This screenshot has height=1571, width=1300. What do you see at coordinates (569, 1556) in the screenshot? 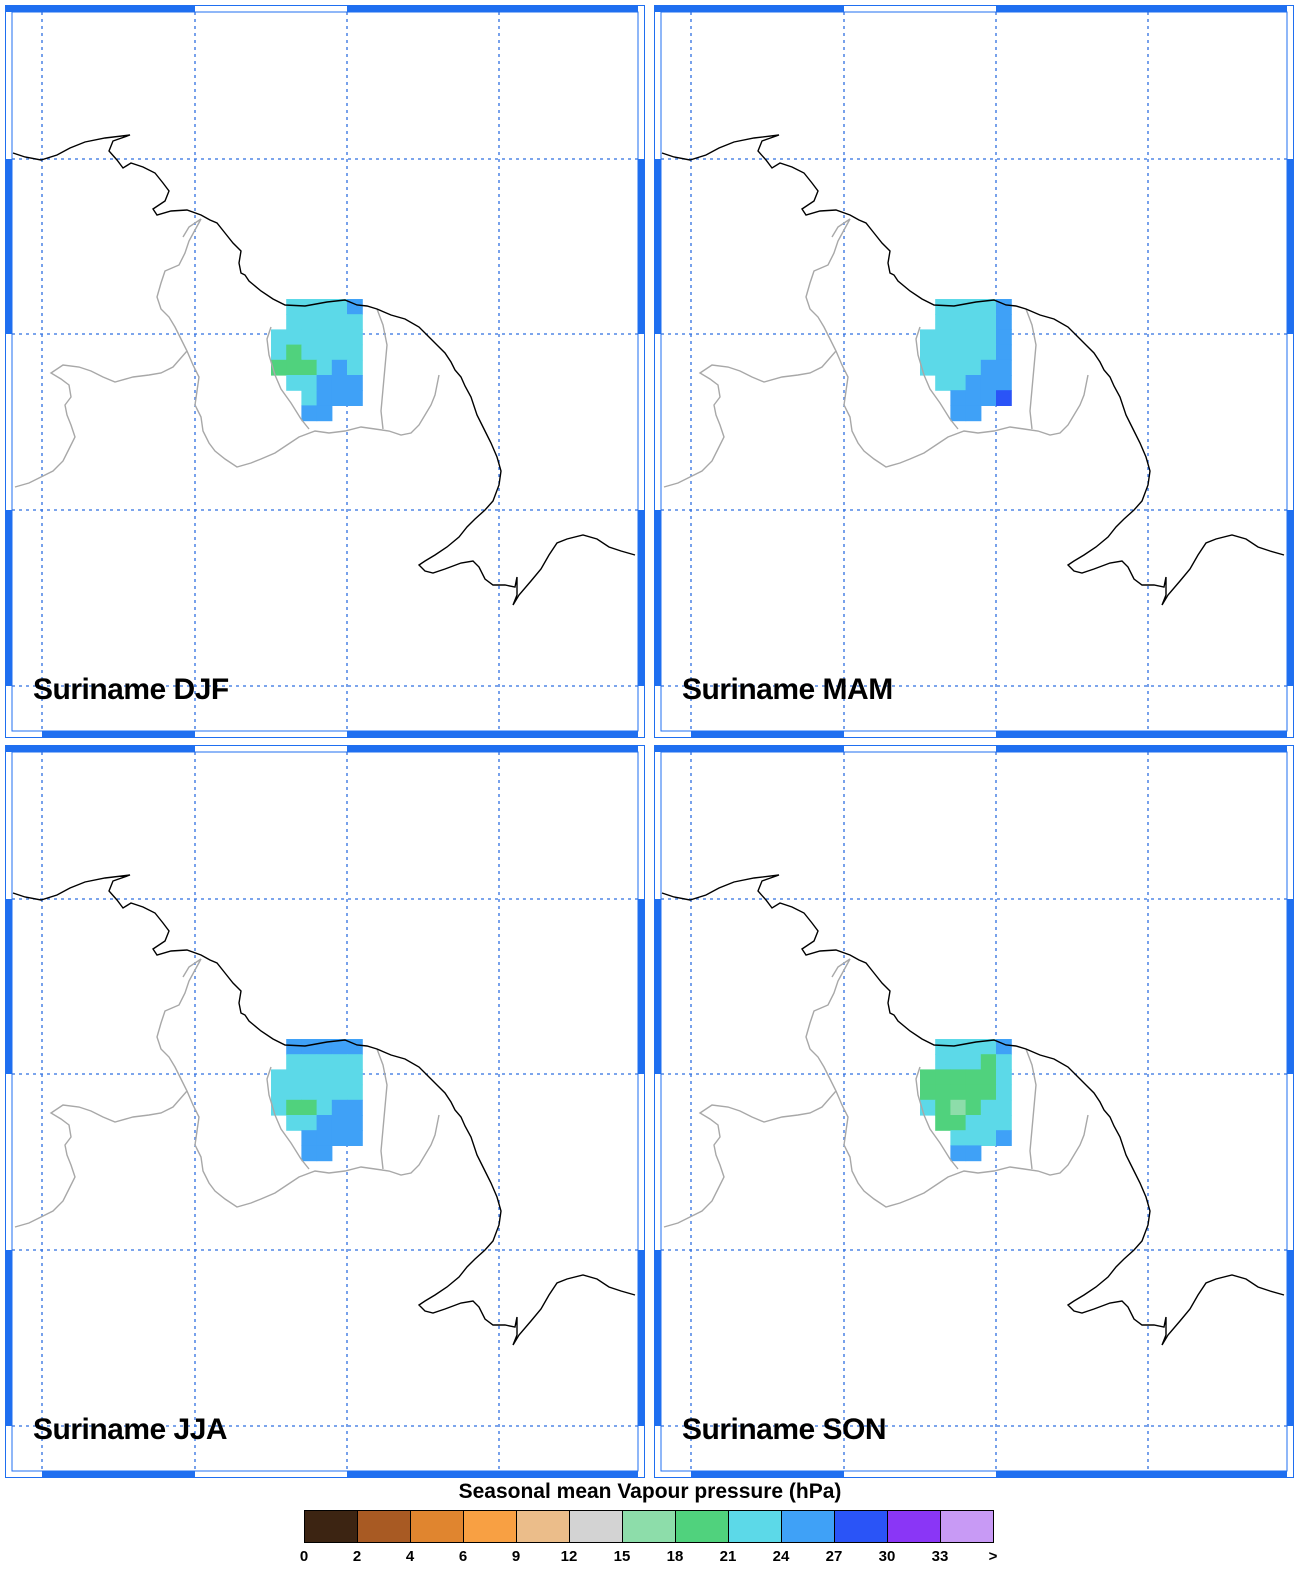
I see `colorbar-tick-label: 12` at bounding box center [569, 1556].